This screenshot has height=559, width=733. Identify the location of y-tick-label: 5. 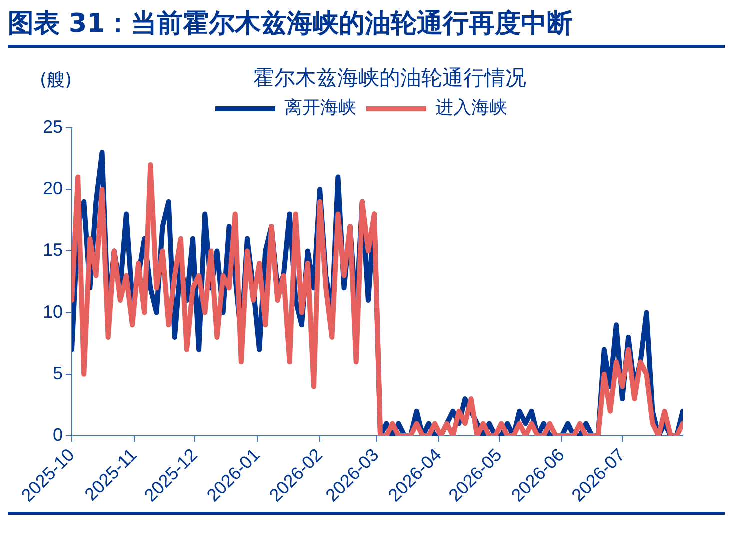
(58, 373).